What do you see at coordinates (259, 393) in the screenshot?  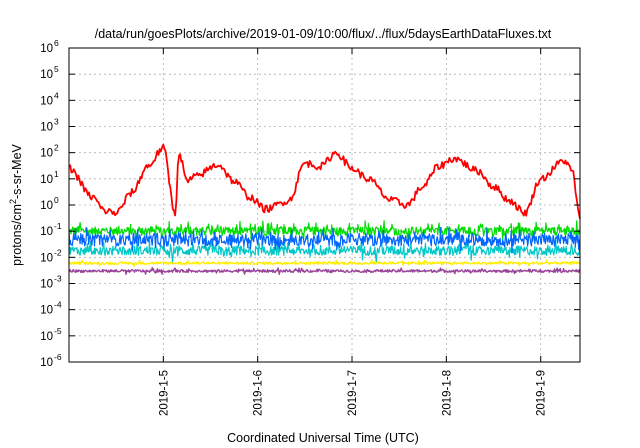 I see `x-tick-label: 2019-1-6` at bounding box center [259, 393].